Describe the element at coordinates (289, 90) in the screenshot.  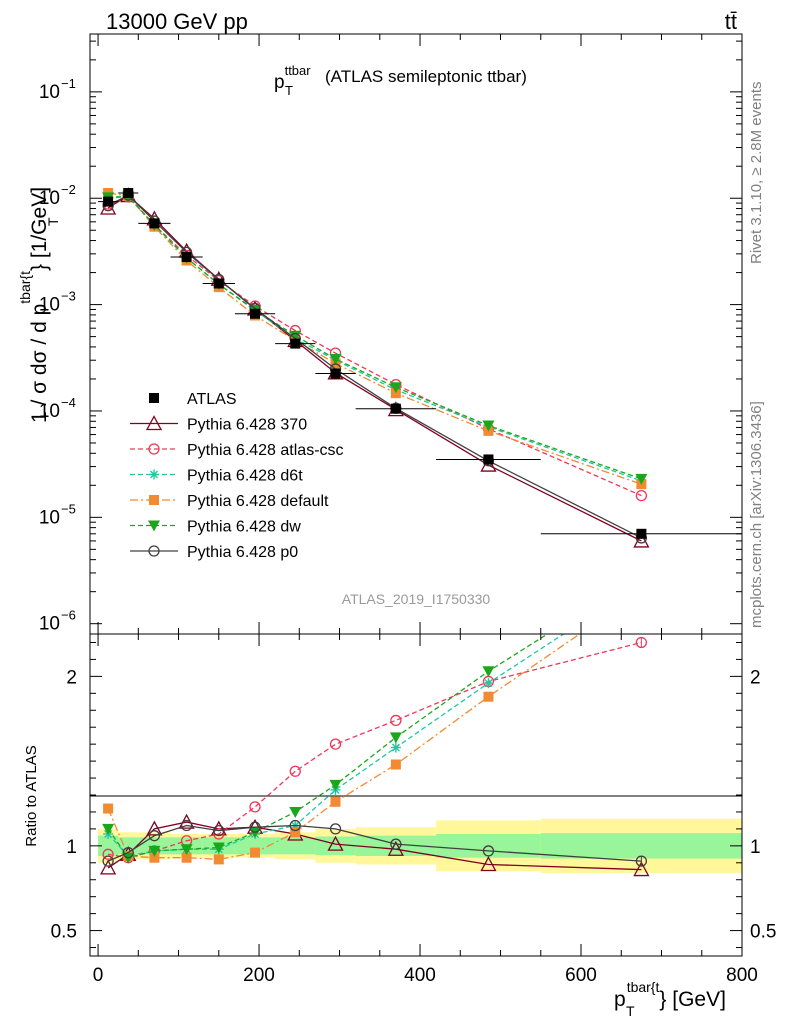
I see `chart-title-sub: T` at that location.